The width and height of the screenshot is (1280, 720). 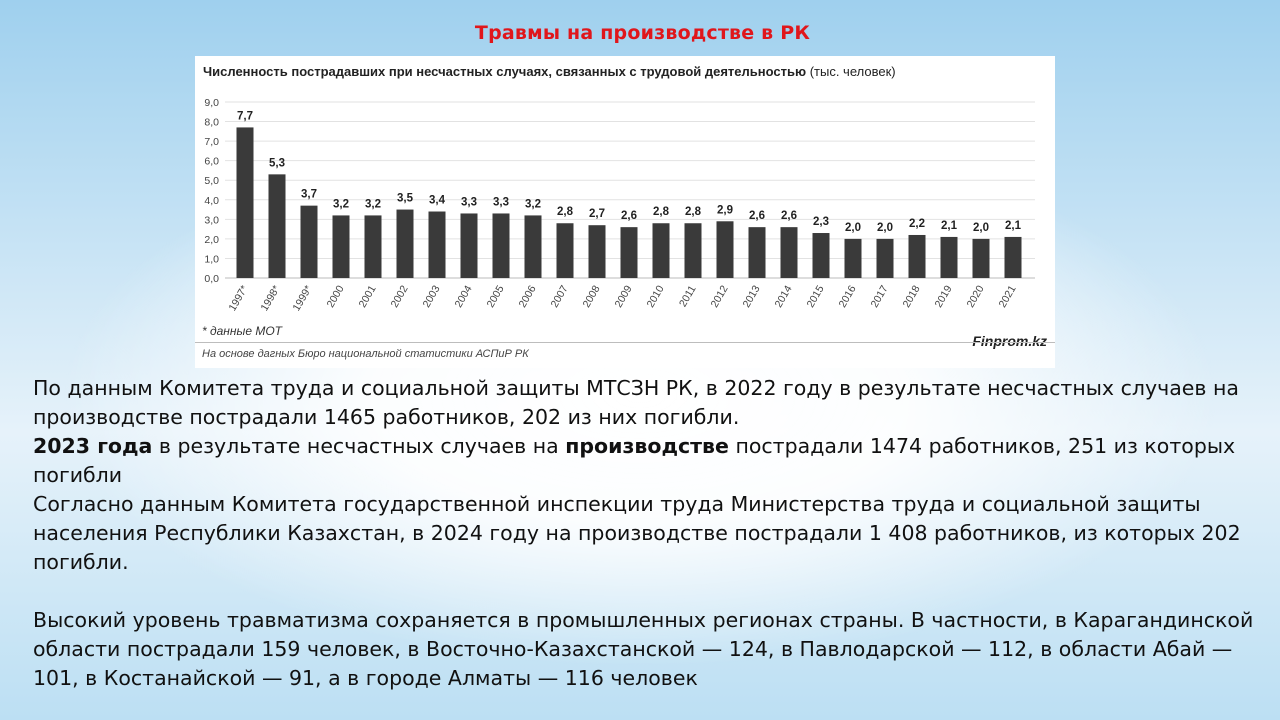 What do you see at coordinates (211, 162) in the screenshot?
I see `y-tick-label: 6,0` at bounding box center [211, 162].